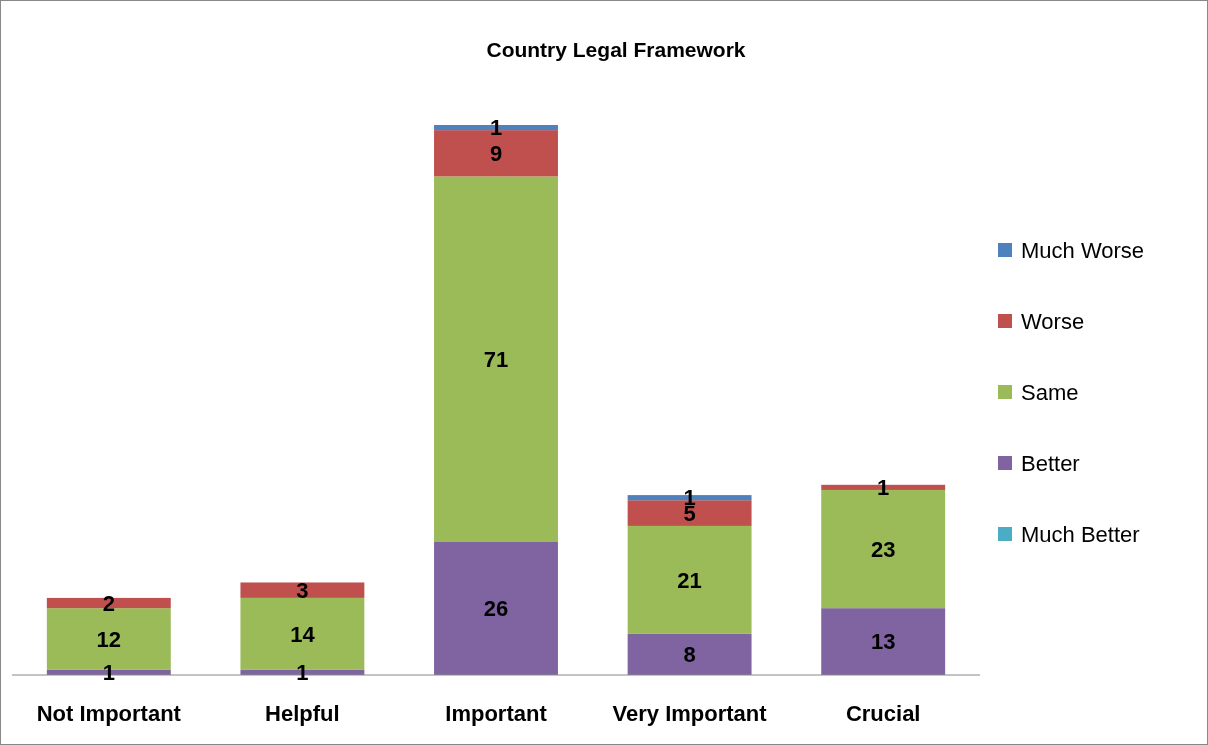  Describe the element at coordinates (690, 713) in the screenshot. I see `x-tick-label: Very Important` at that location.